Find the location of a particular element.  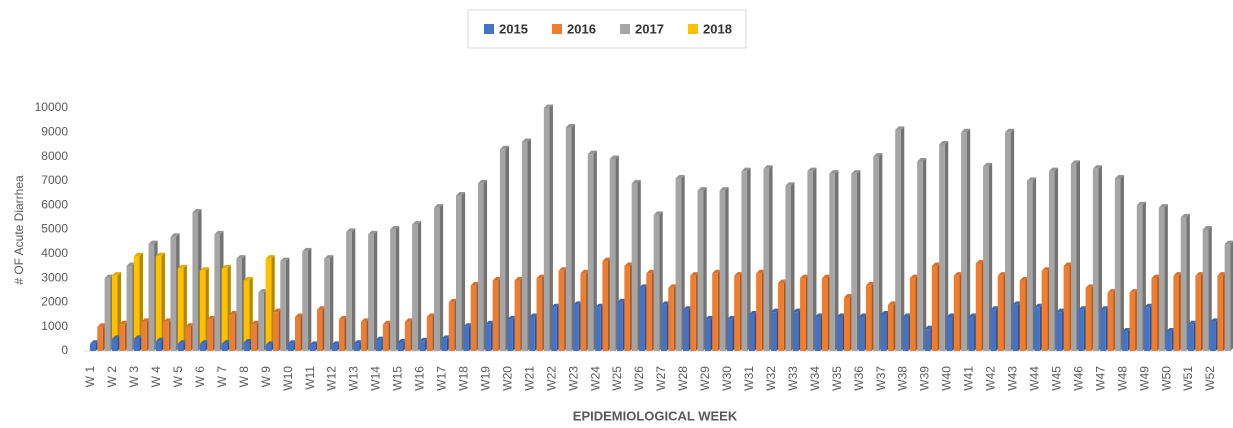

x-tick-label: W38 is located at coordinates (903, 378).